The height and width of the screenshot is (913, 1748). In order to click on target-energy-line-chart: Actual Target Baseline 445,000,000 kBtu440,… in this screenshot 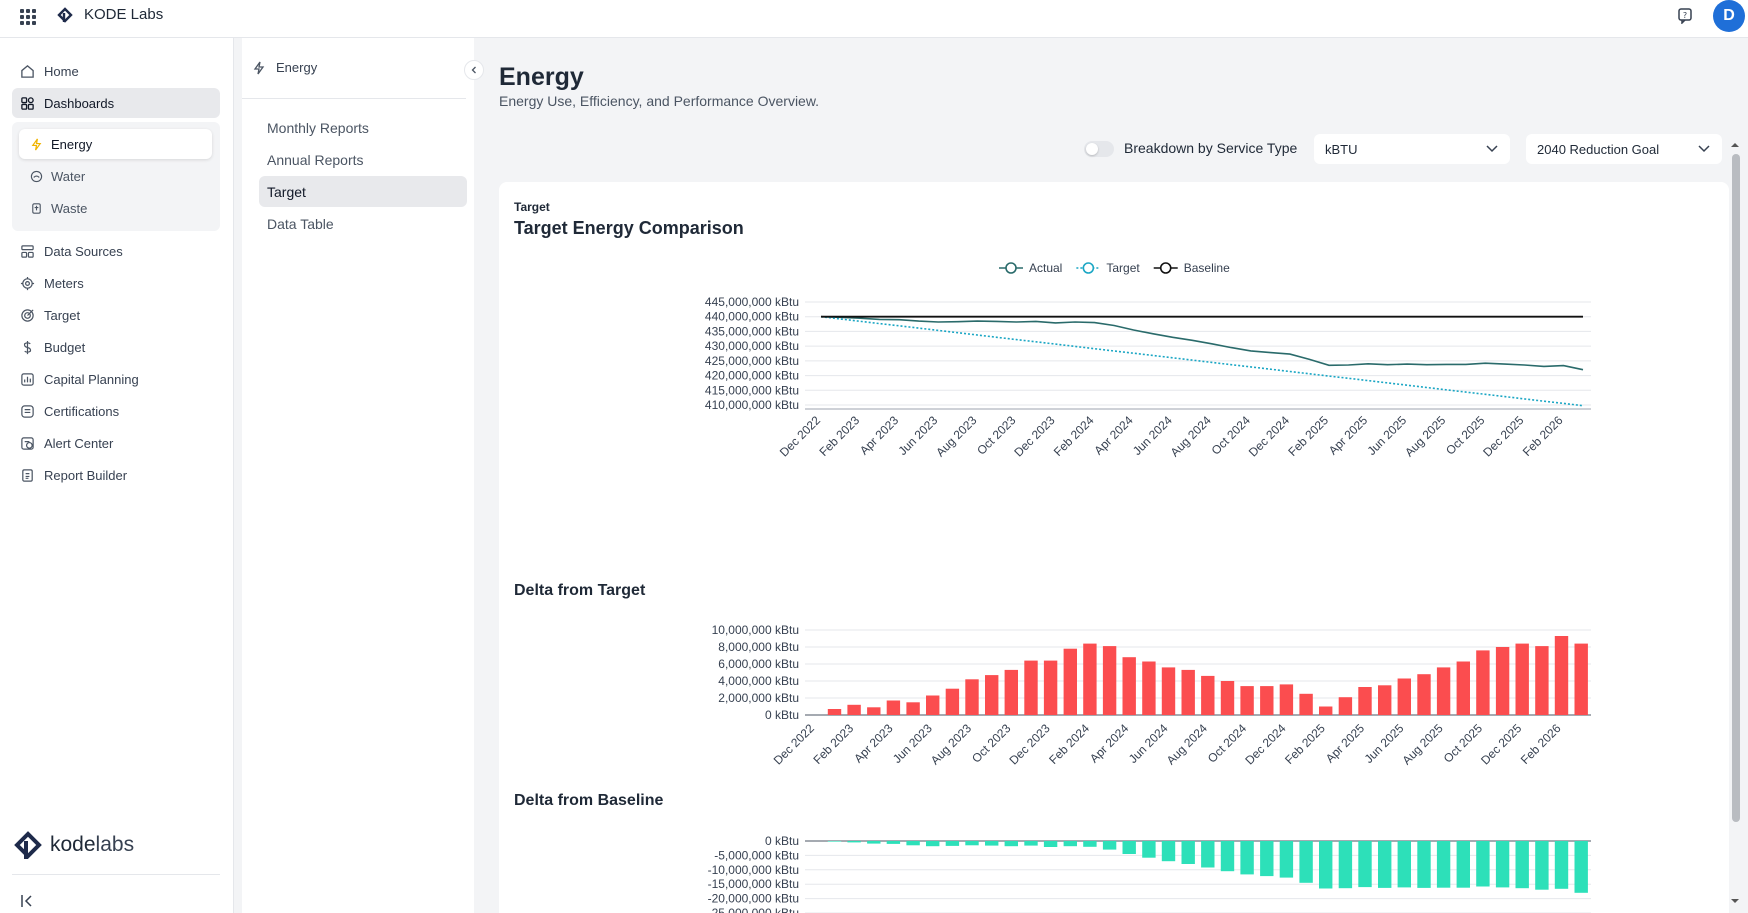, I will do `click(1148, 360)`.